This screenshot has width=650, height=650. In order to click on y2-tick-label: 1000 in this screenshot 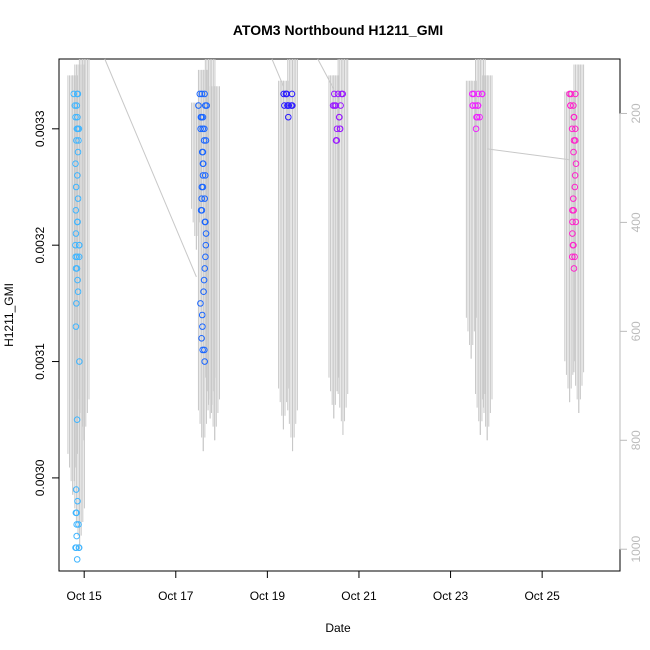, I will do `click(636, 549)`.